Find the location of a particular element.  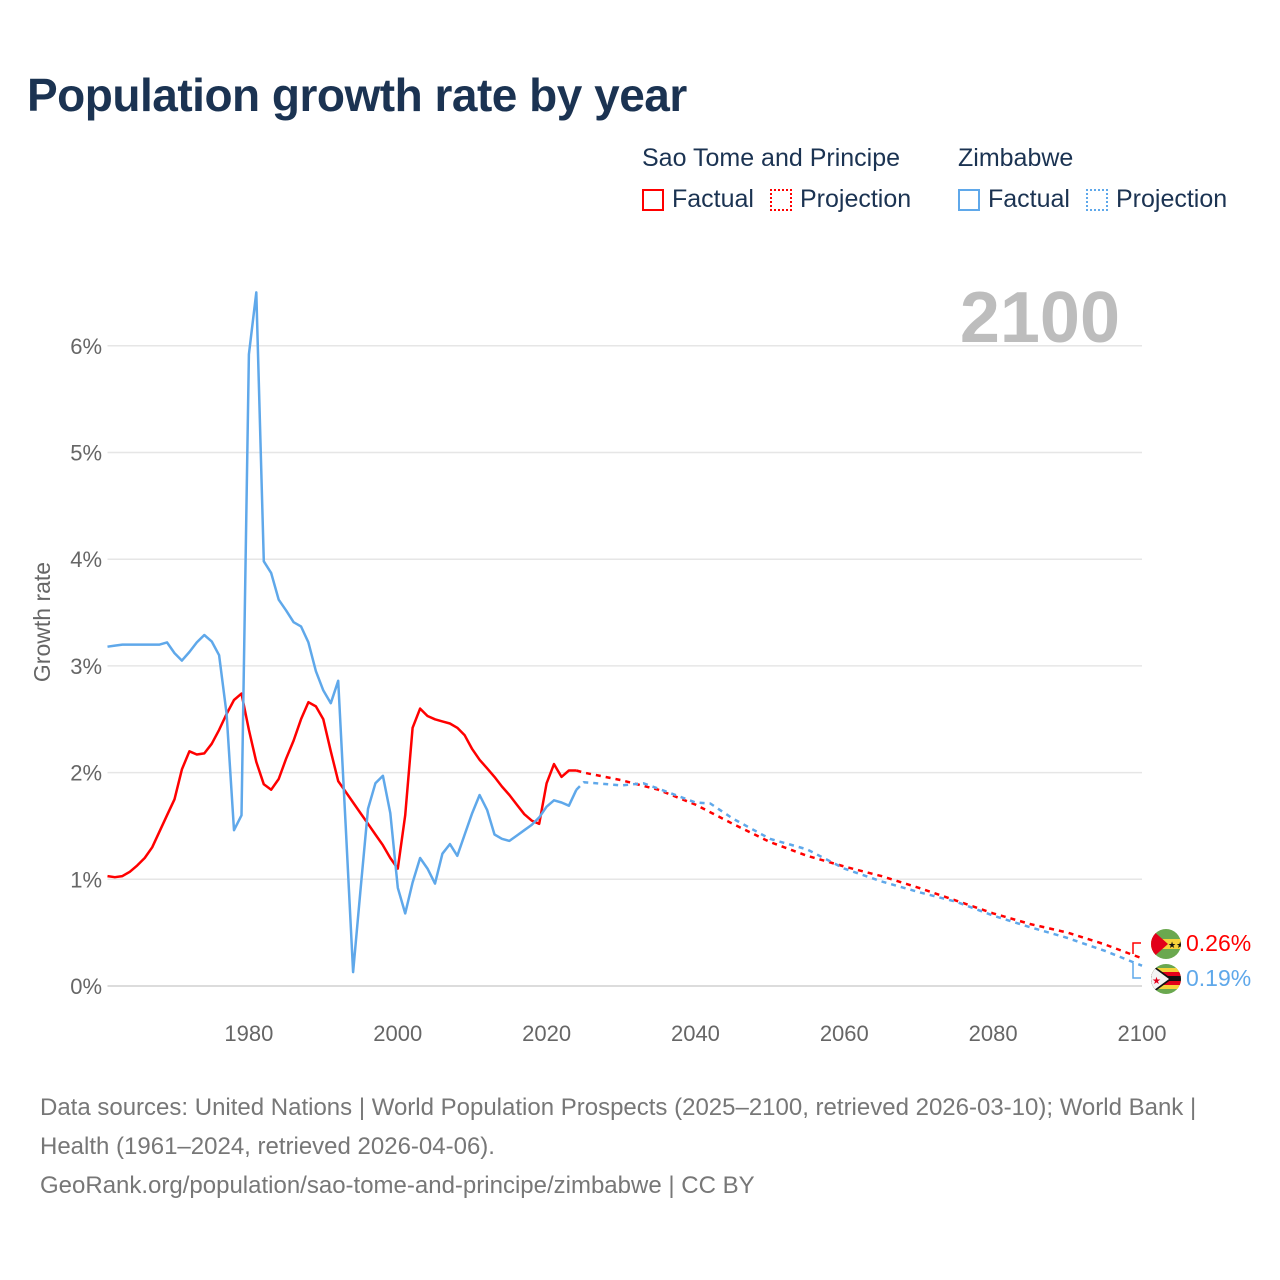

x-tick-label: 2080 is located at coordinates (993, 1033).